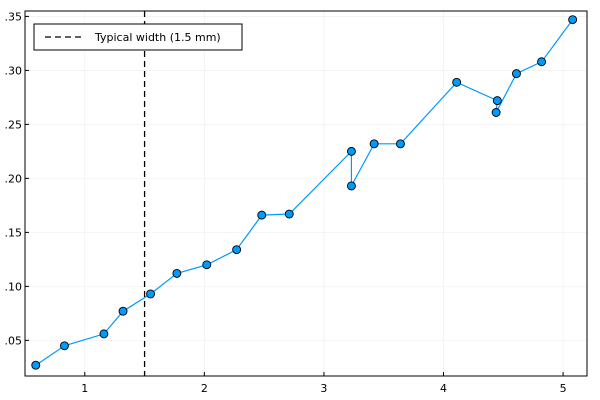  Describe the element at coordinates (14, 70) in the screenshot. I see `y-tick-label: .30` at that location.